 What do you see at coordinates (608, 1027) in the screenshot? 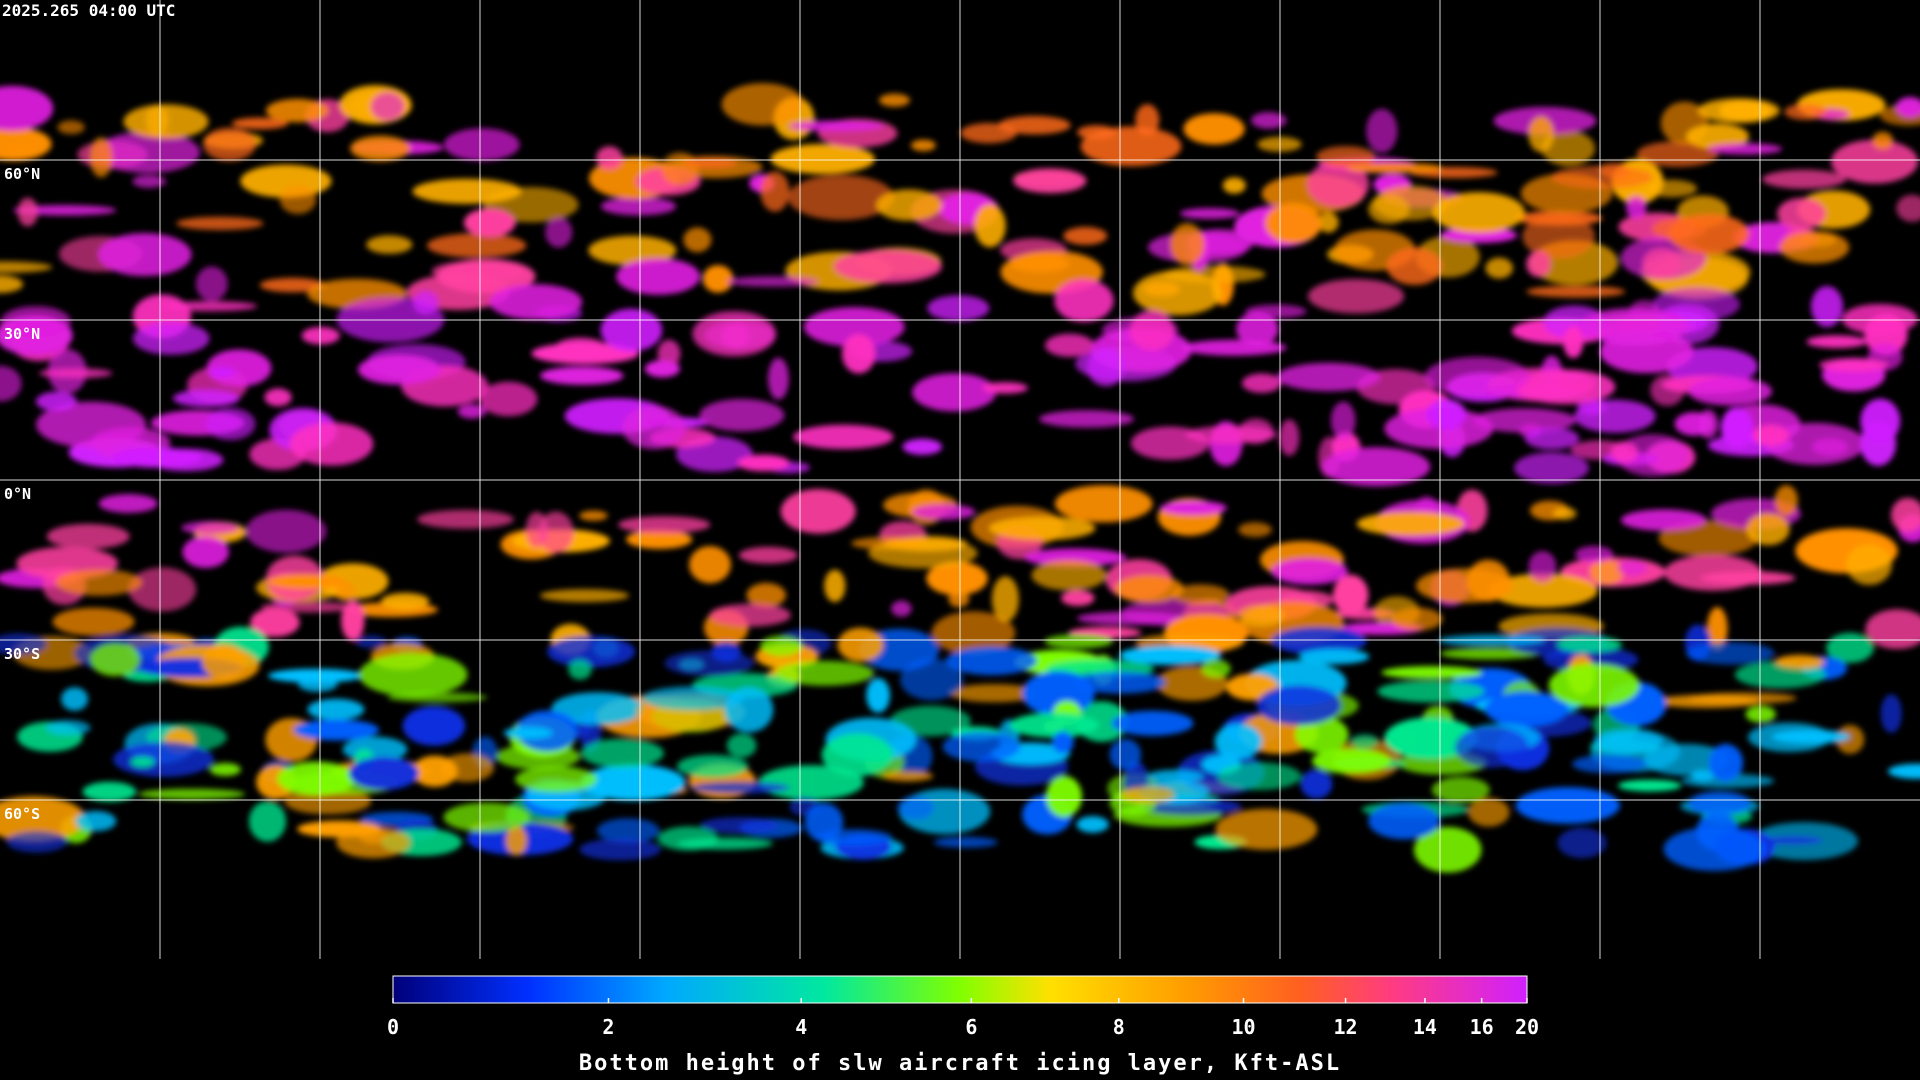
I see `colorbar-tick-label: 2` at bounding box center [608, 1027].